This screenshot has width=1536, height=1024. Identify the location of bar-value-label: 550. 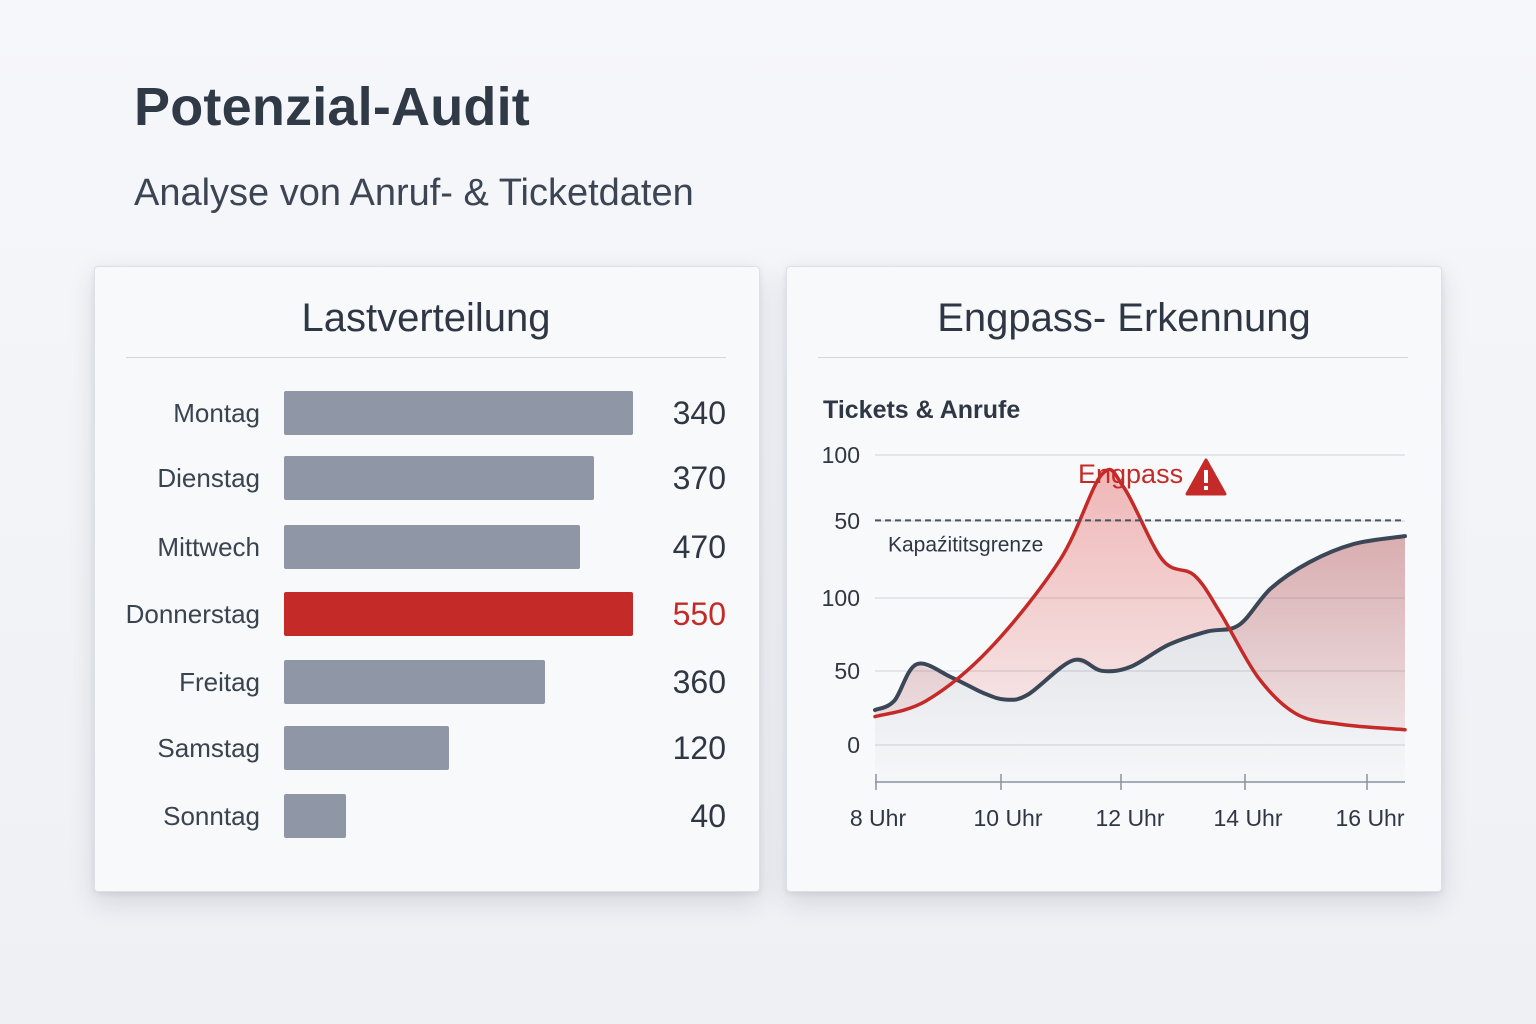
(699, 614).